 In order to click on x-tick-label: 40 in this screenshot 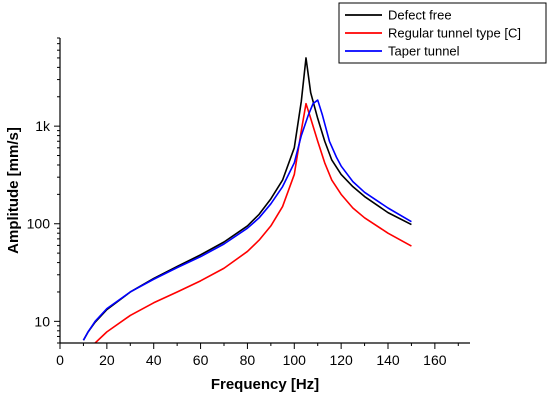, I will do `click(154, 360)`.